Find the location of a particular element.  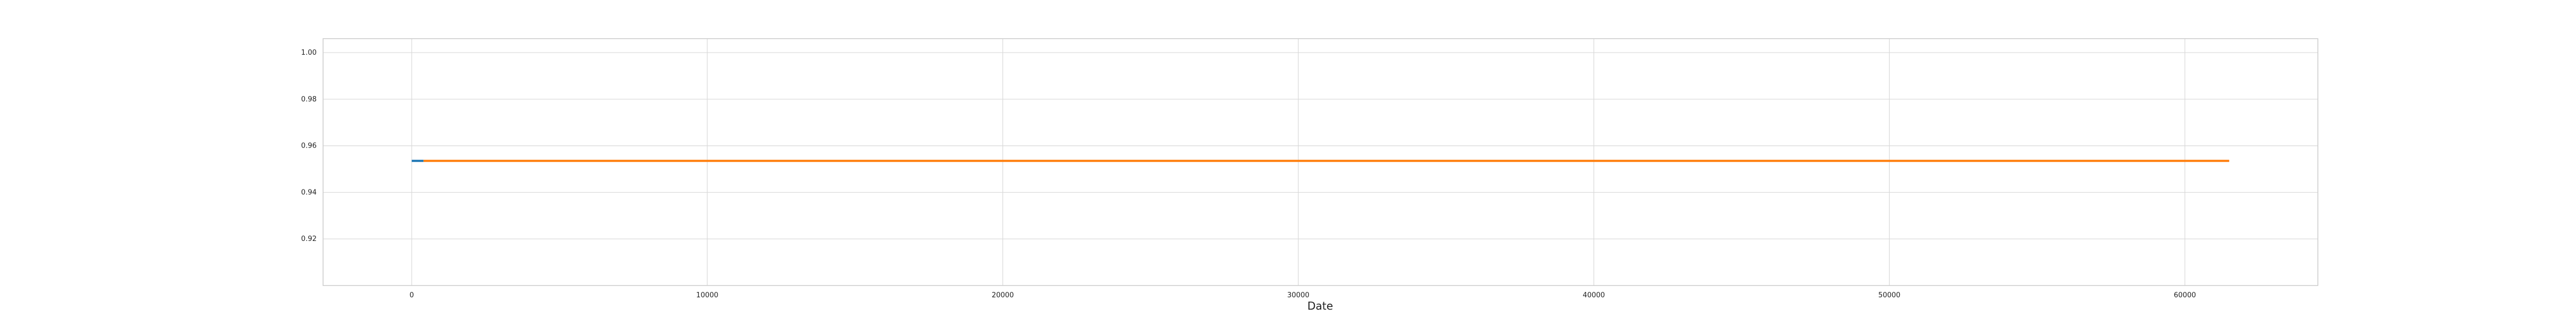

x-tick-label: 40000 is located at coordinates (1594, 295).